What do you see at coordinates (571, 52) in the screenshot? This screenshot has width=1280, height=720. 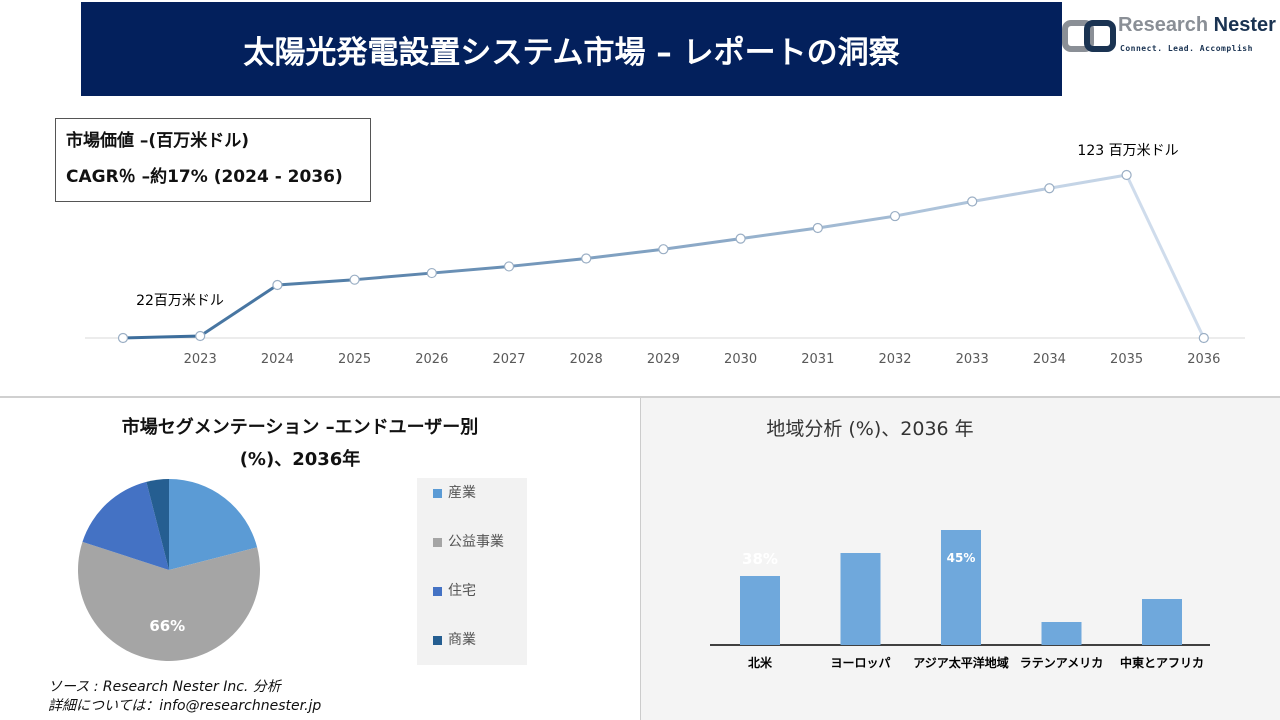 I see `page-title: 太陽光発電設置システム市場 – レポートの洞察` at bounding box center [571, 52].